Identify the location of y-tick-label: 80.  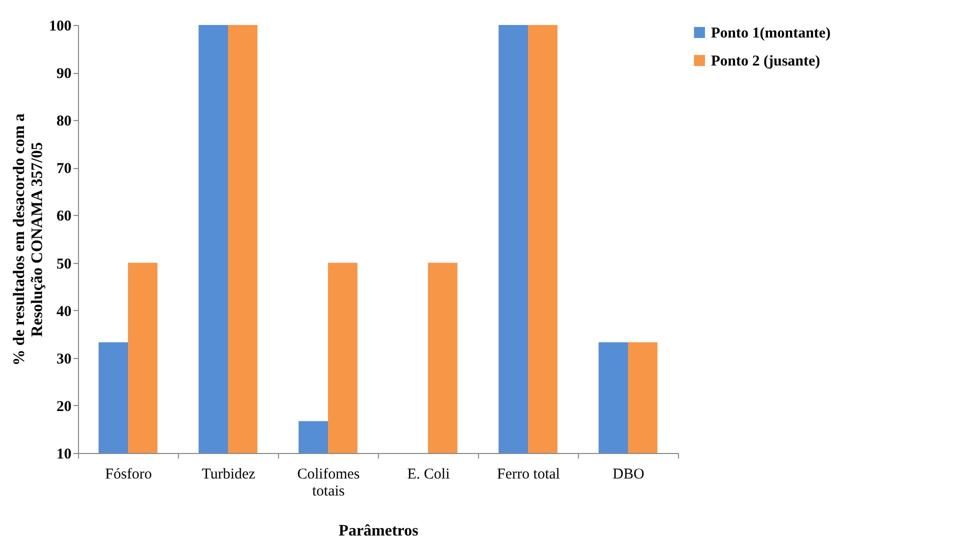
(64, 122).